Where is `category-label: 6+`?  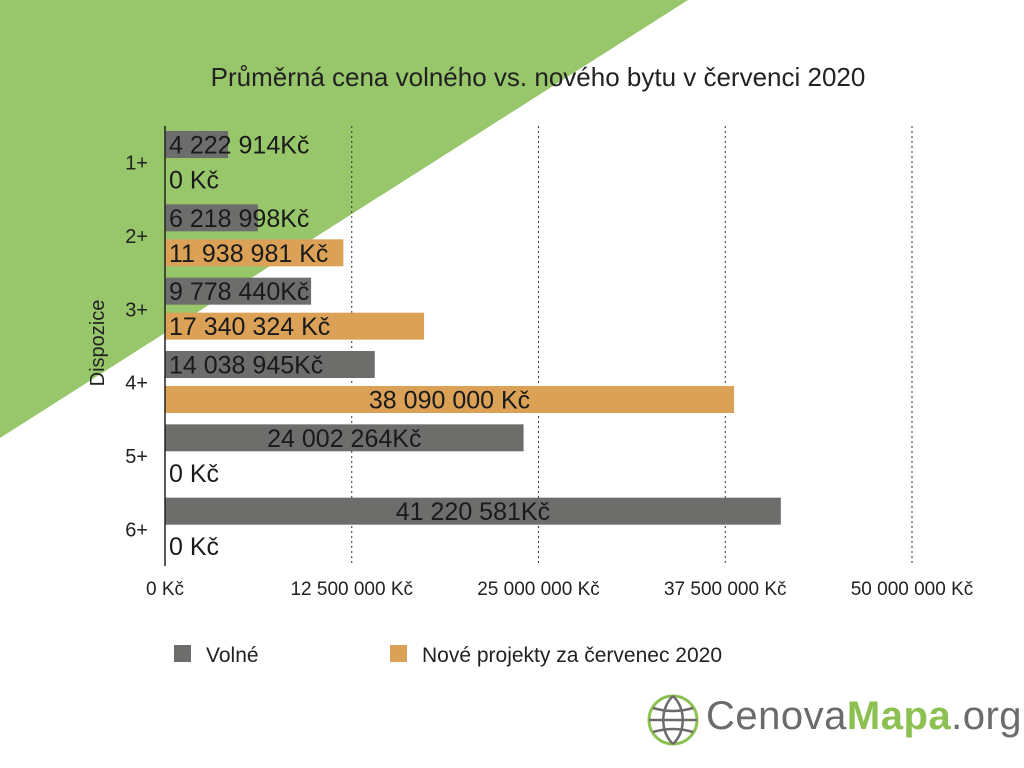
category-label: 6+ is located at coordinates (136, 530).